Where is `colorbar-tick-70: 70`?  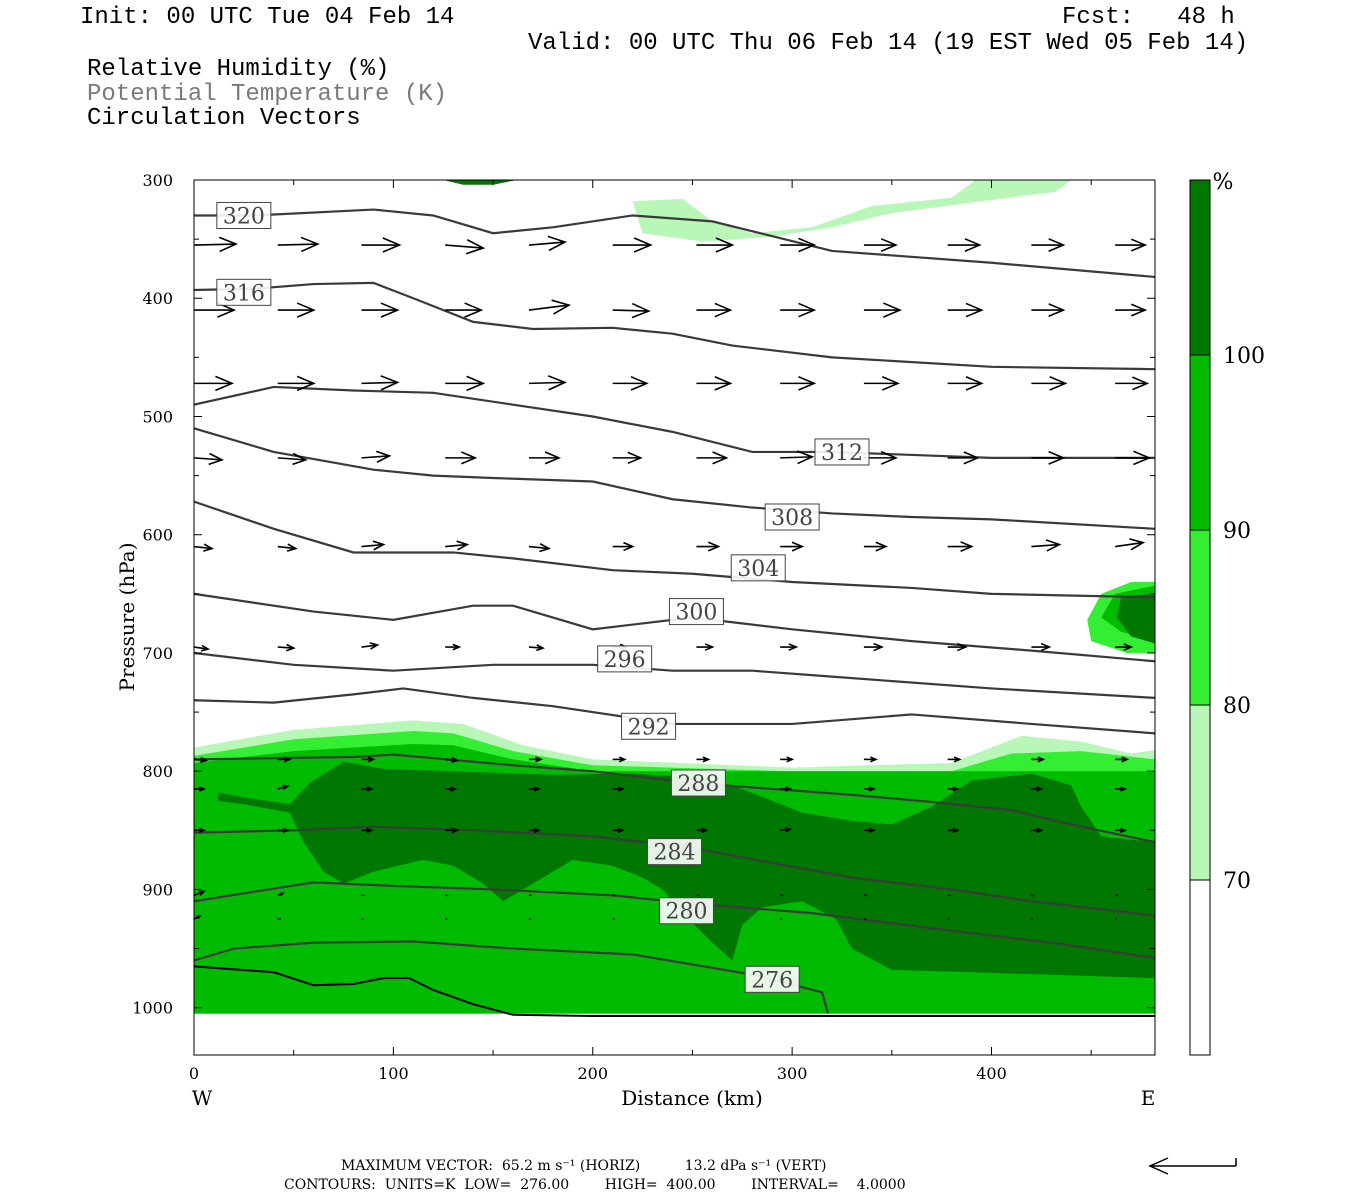 colorbar-tick-70: 70 is located at coordinates (1237, 881).